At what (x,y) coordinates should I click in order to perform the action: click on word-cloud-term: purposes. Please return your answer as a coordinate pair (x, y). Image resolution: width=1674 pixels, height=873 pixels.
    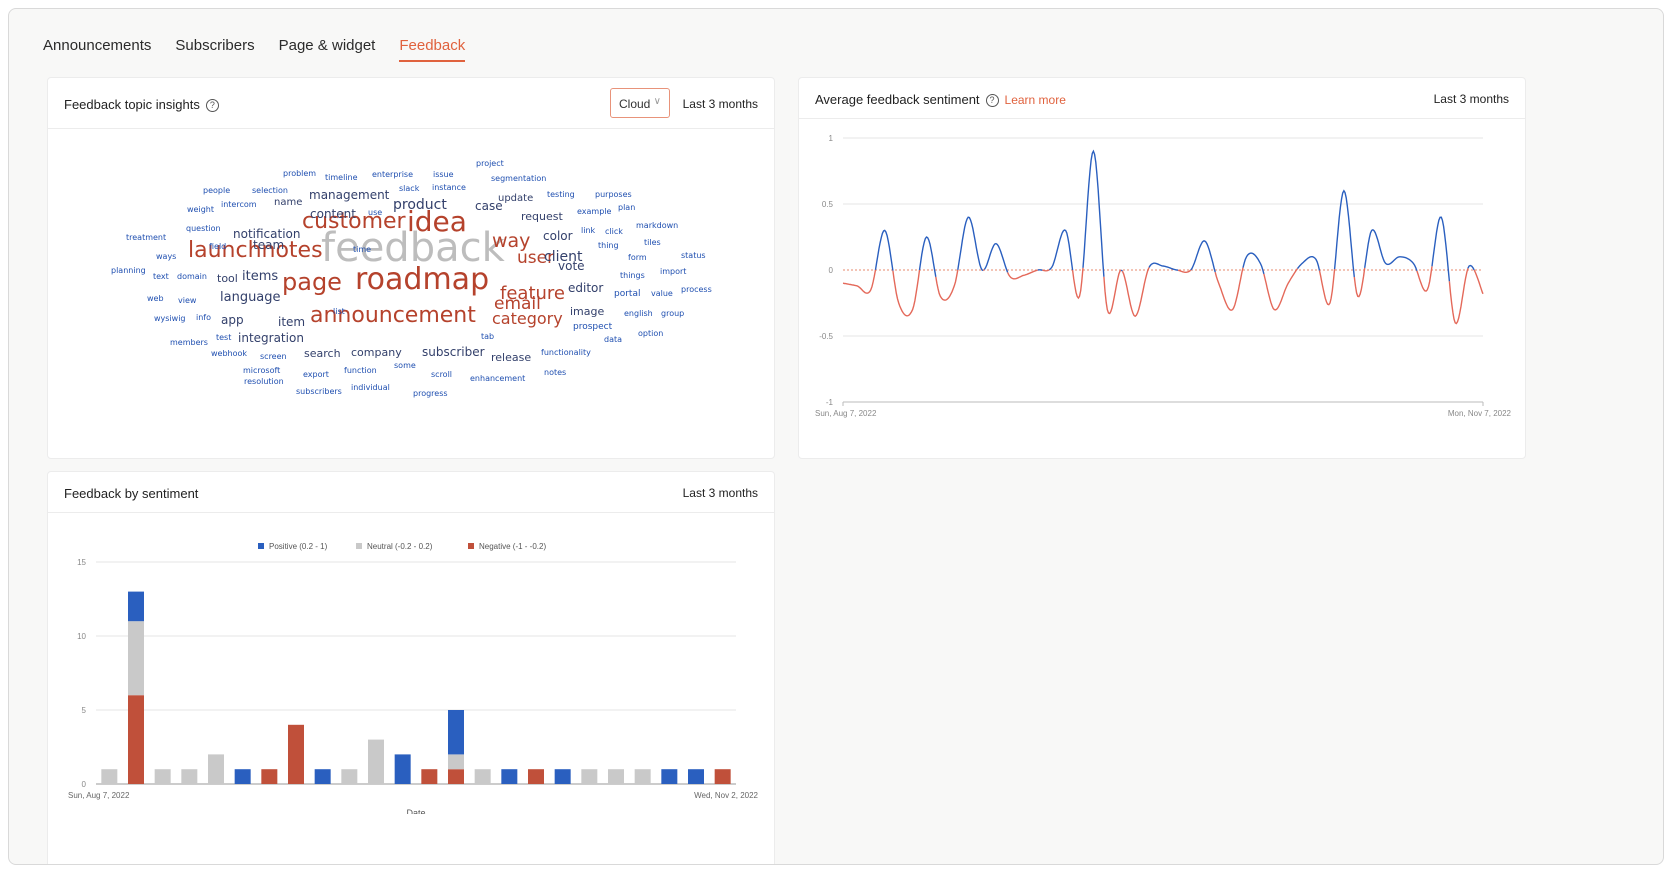
    Looking at the image, I should click on (613, 194).